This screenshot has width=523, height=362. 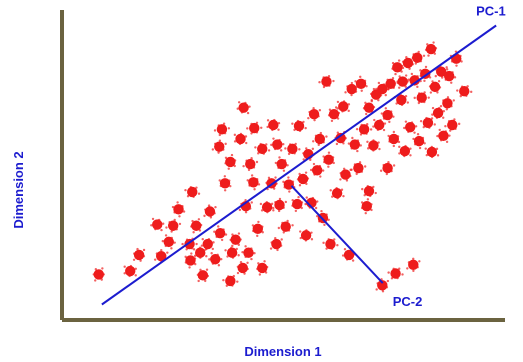 What do you see at coordinates (408, 301) in the screenshot?
I see `pc-2-label: PC-2` at bounding box center [408, 301].